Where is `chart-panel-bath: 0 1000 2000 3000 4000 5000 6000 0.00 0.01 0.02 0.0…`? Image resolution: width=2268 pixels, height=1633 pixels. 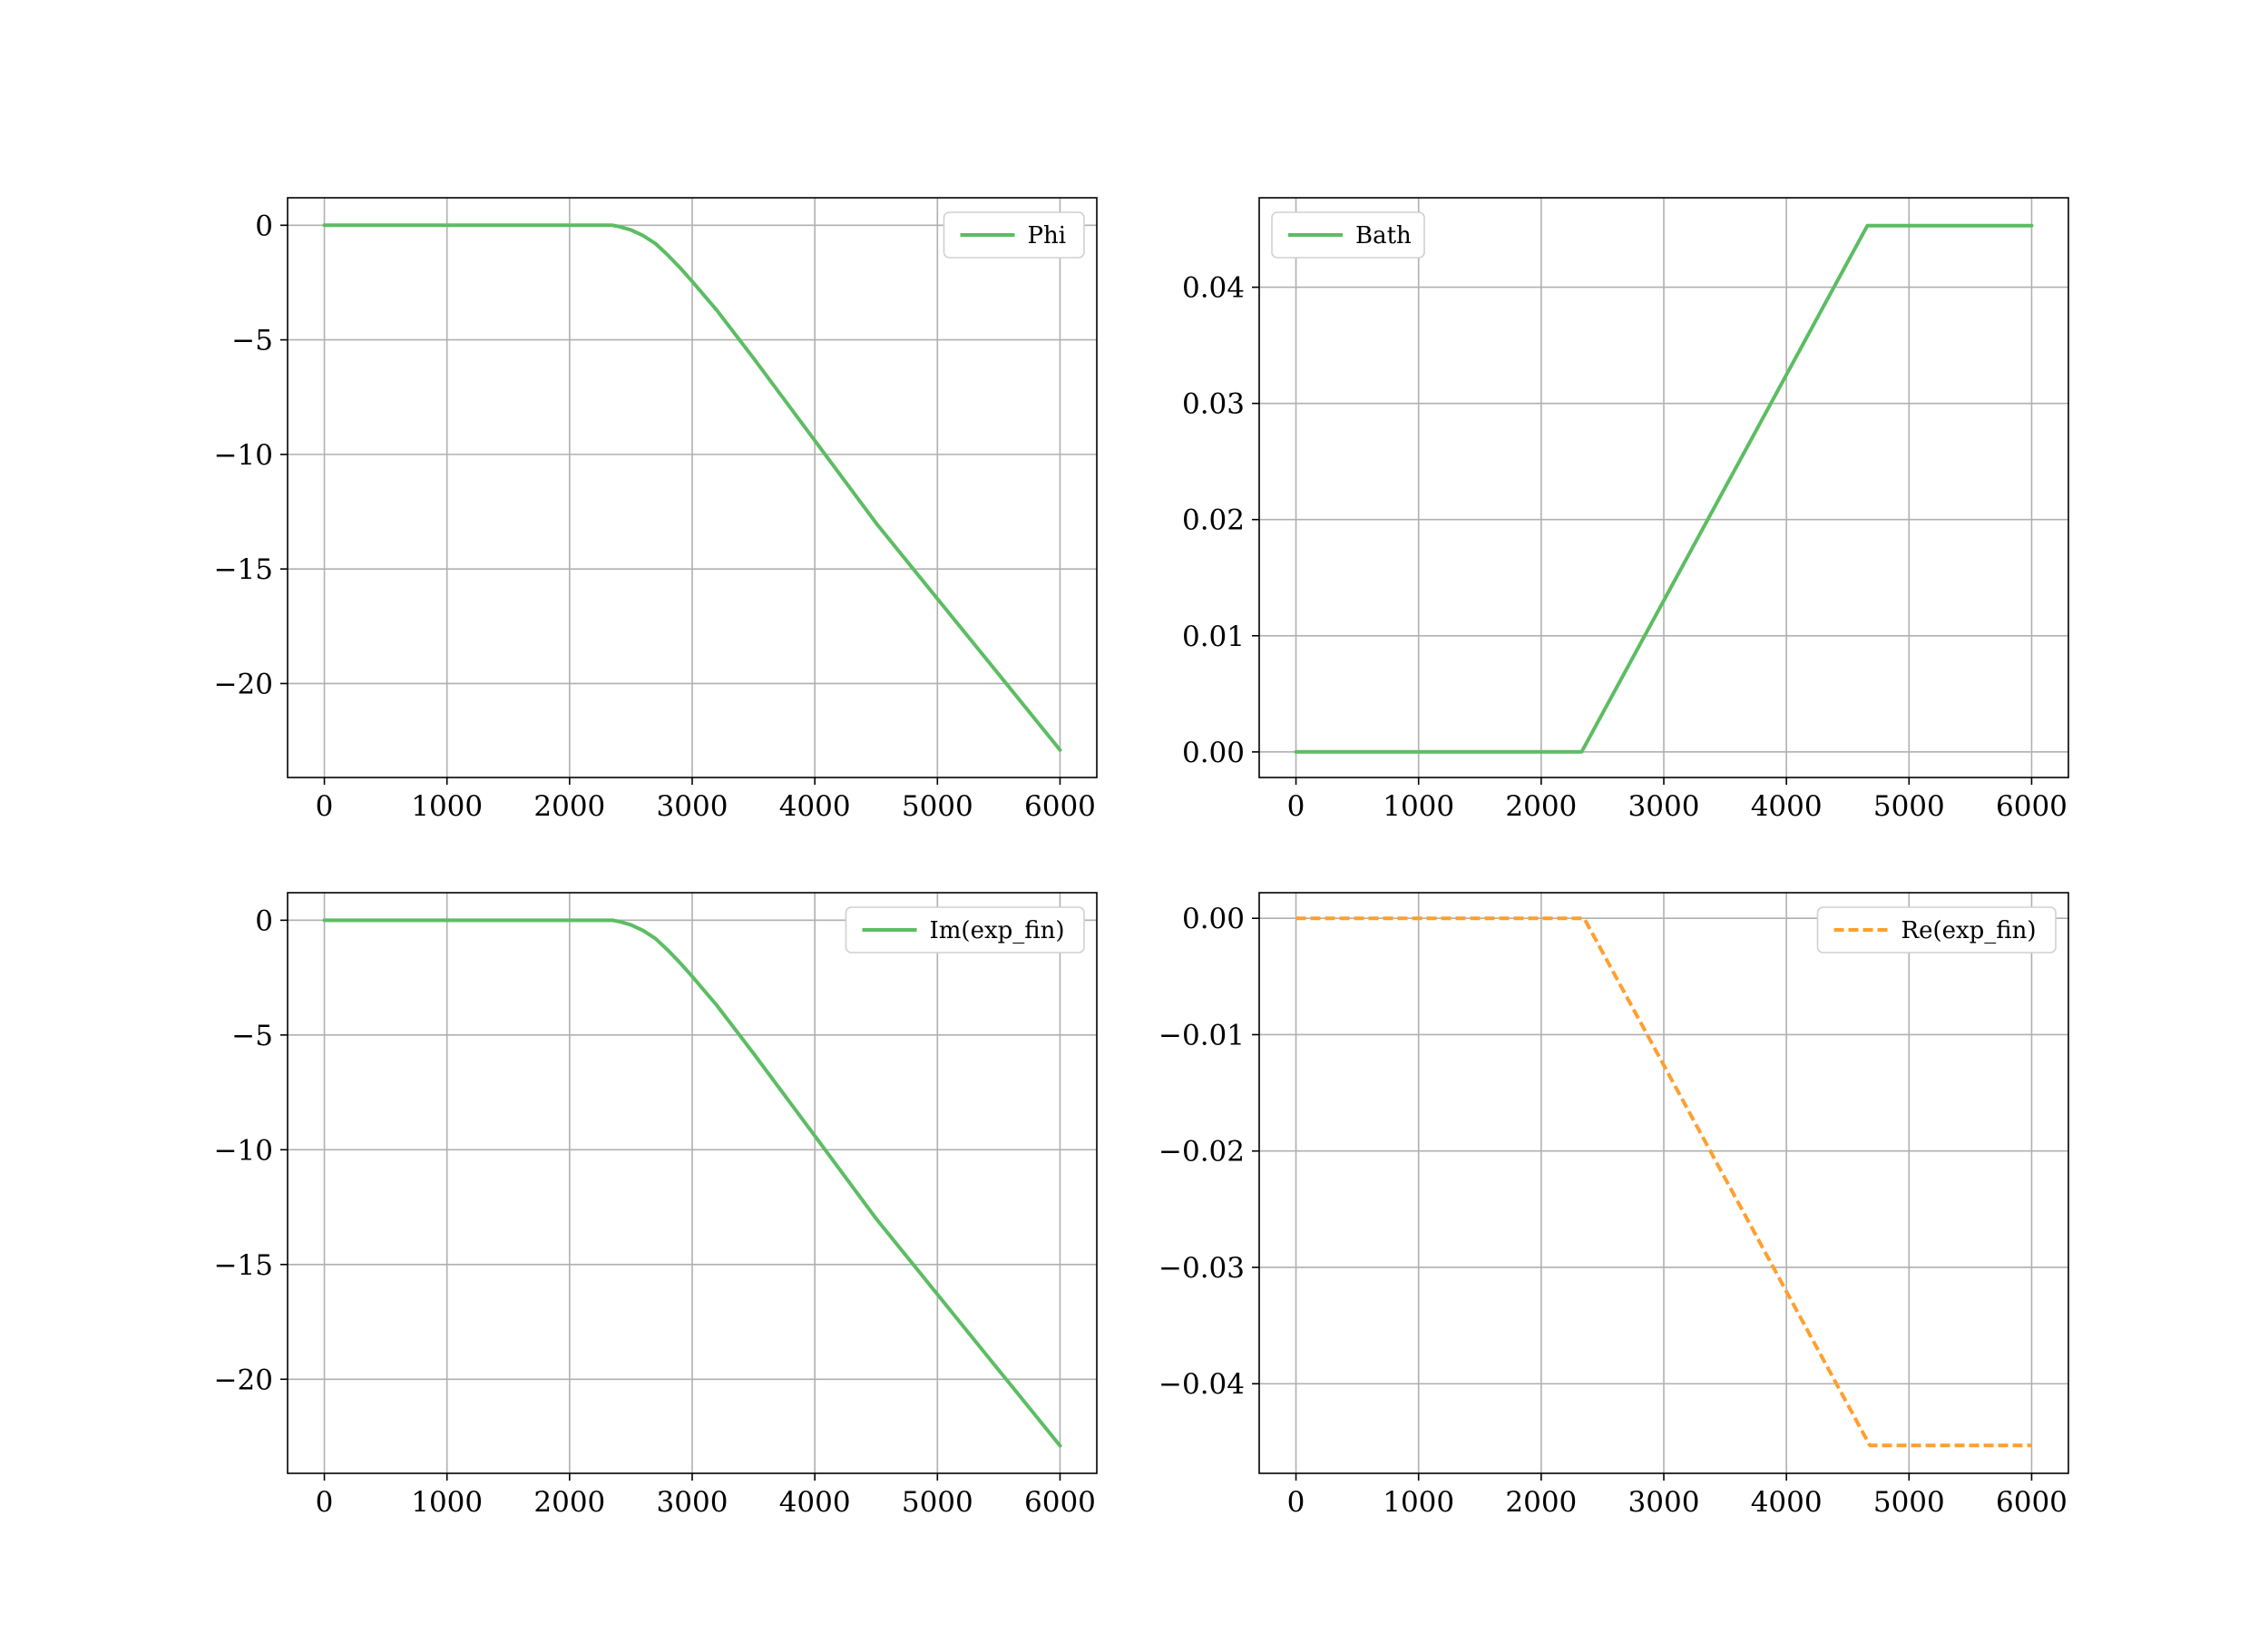
chart-panel-bath: 0 1000 2000 3000 4000 5000 6000 0.00 0.01 0.02 0.0… is located at coordinates (1626, 510).